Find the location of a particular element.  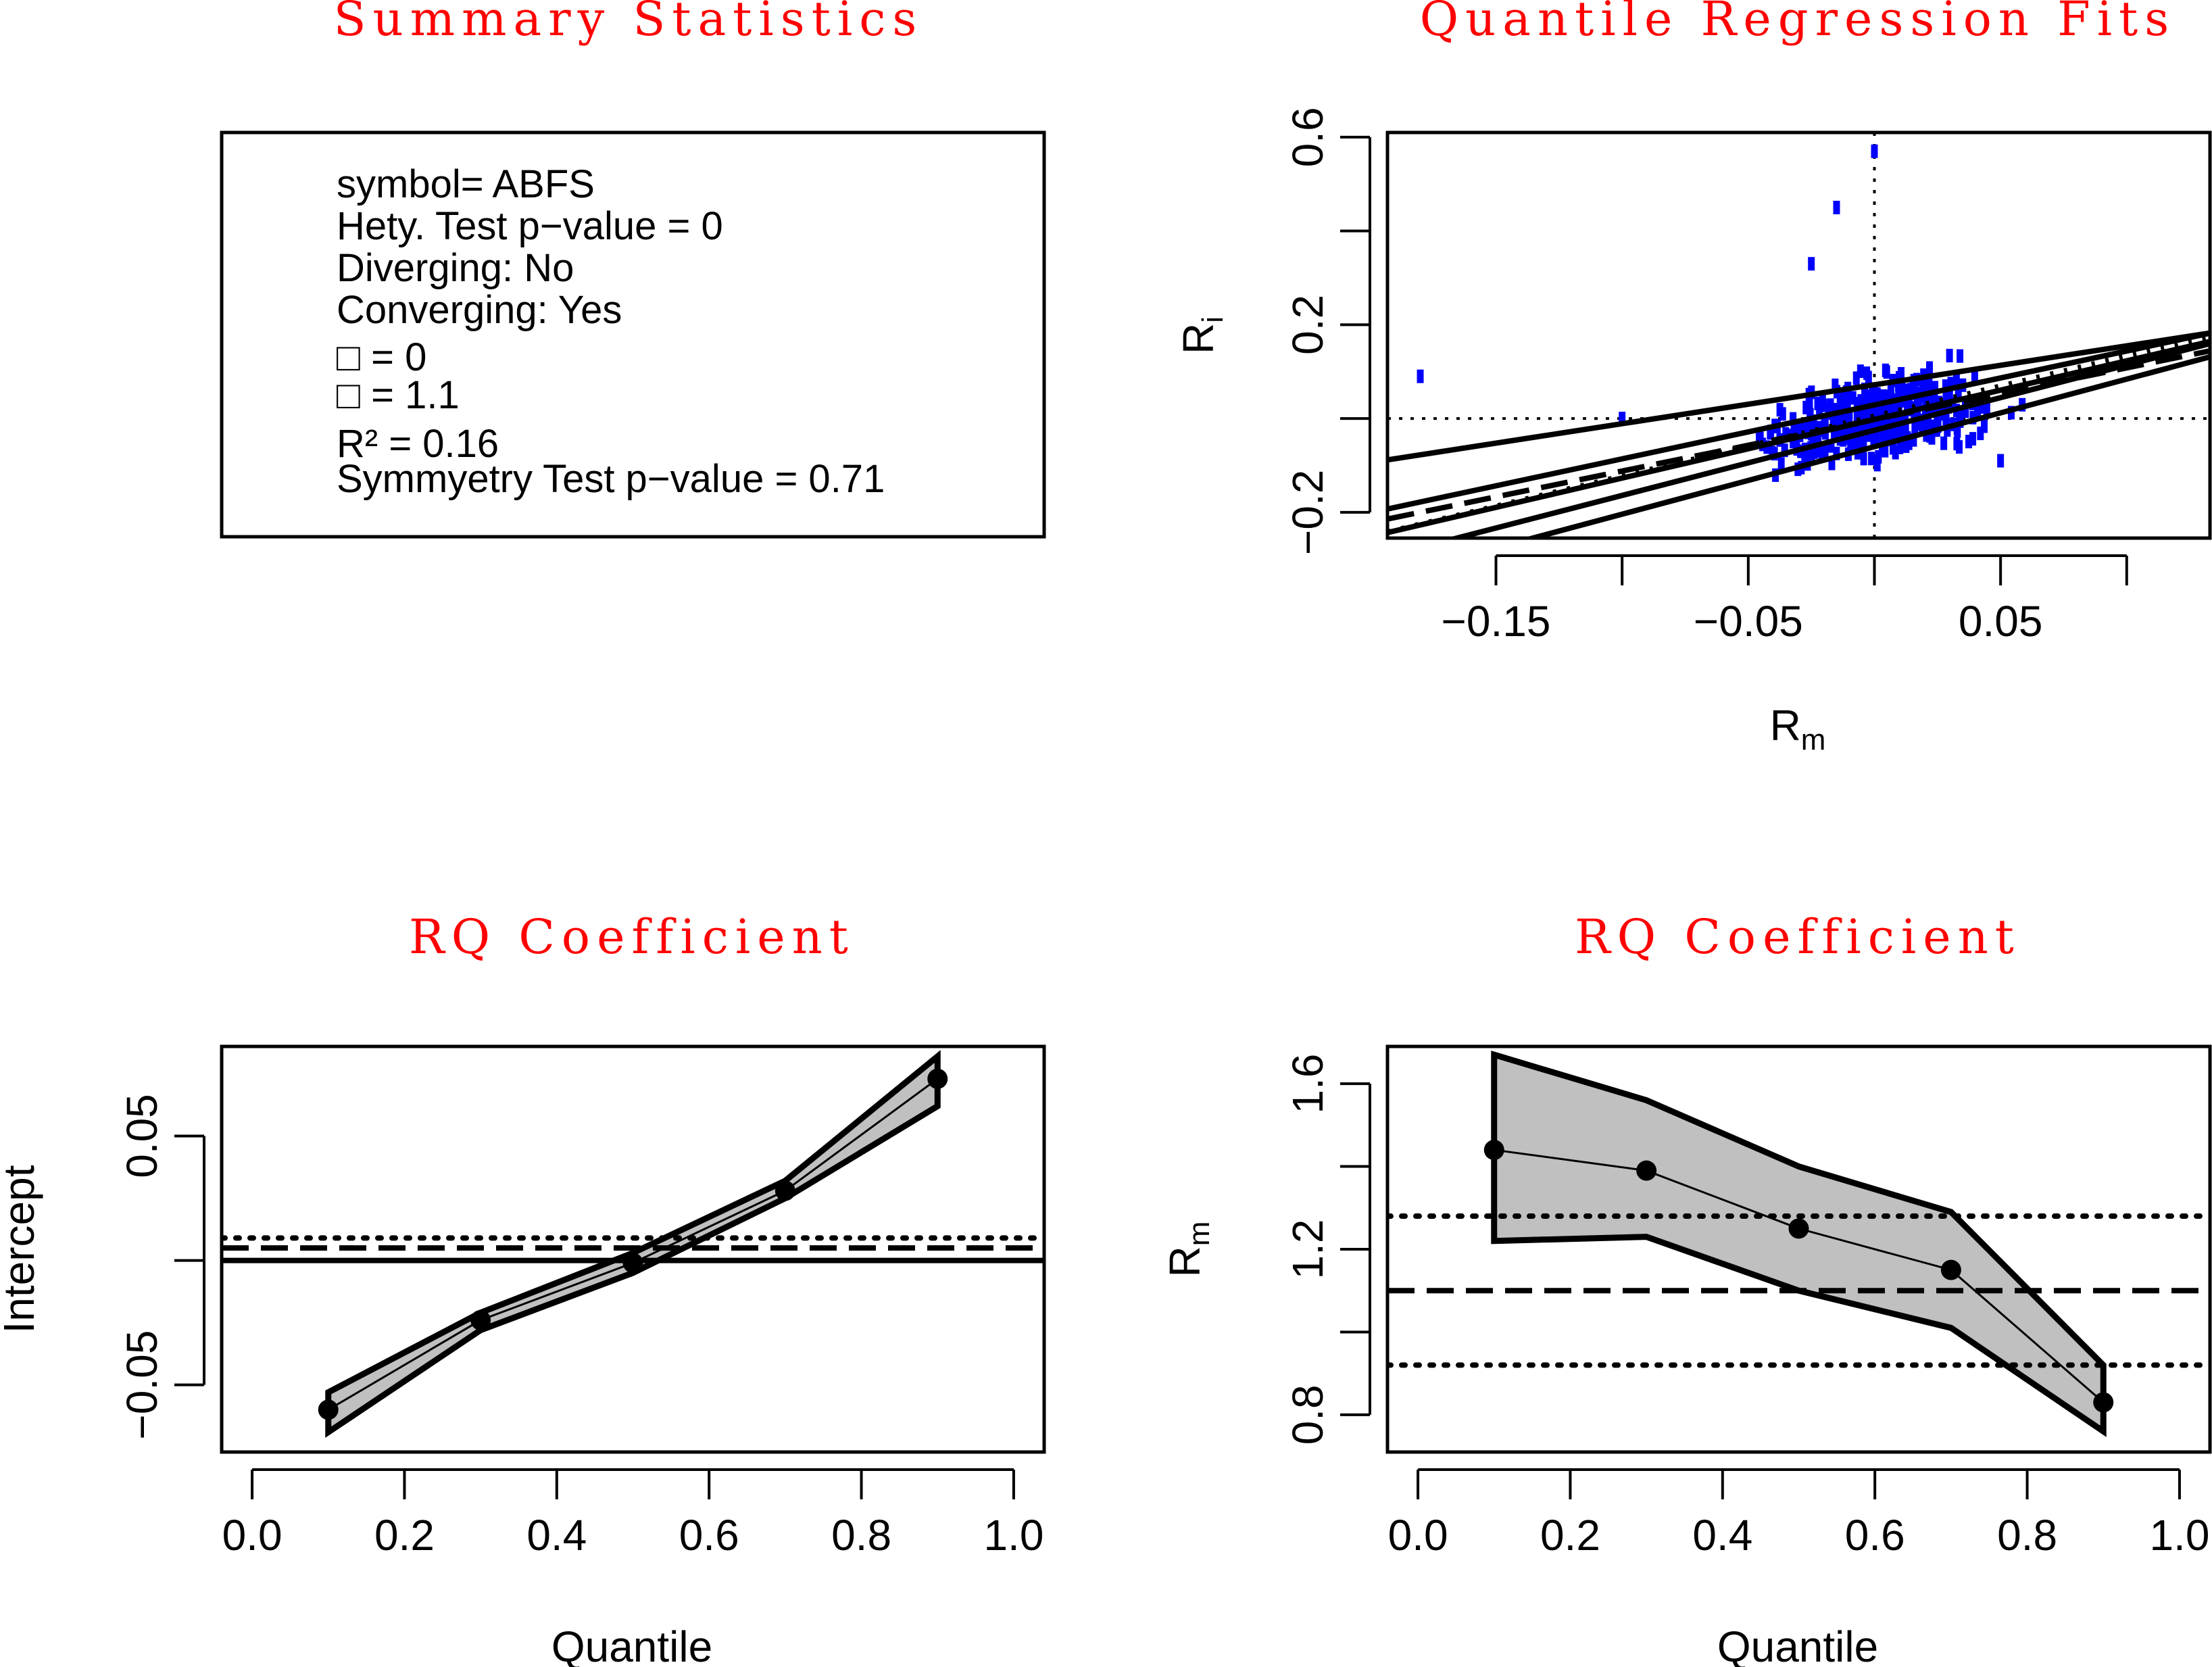

y-tick-label: 0.05 is located at coordinates (142, 1136).